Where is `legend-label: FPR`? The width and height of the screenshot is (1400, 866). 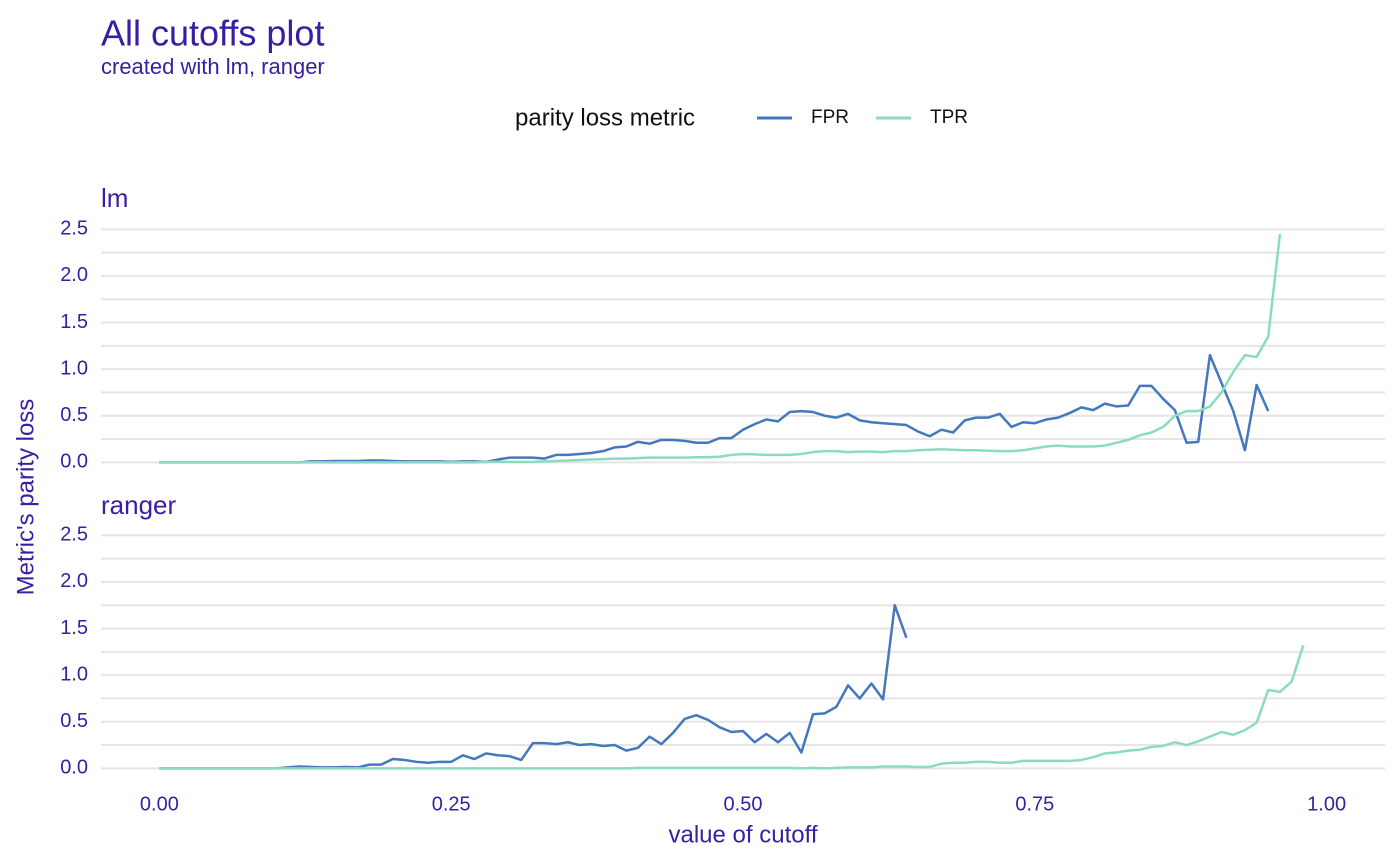
legend-label: FPR is located at coordinates (830, 117).